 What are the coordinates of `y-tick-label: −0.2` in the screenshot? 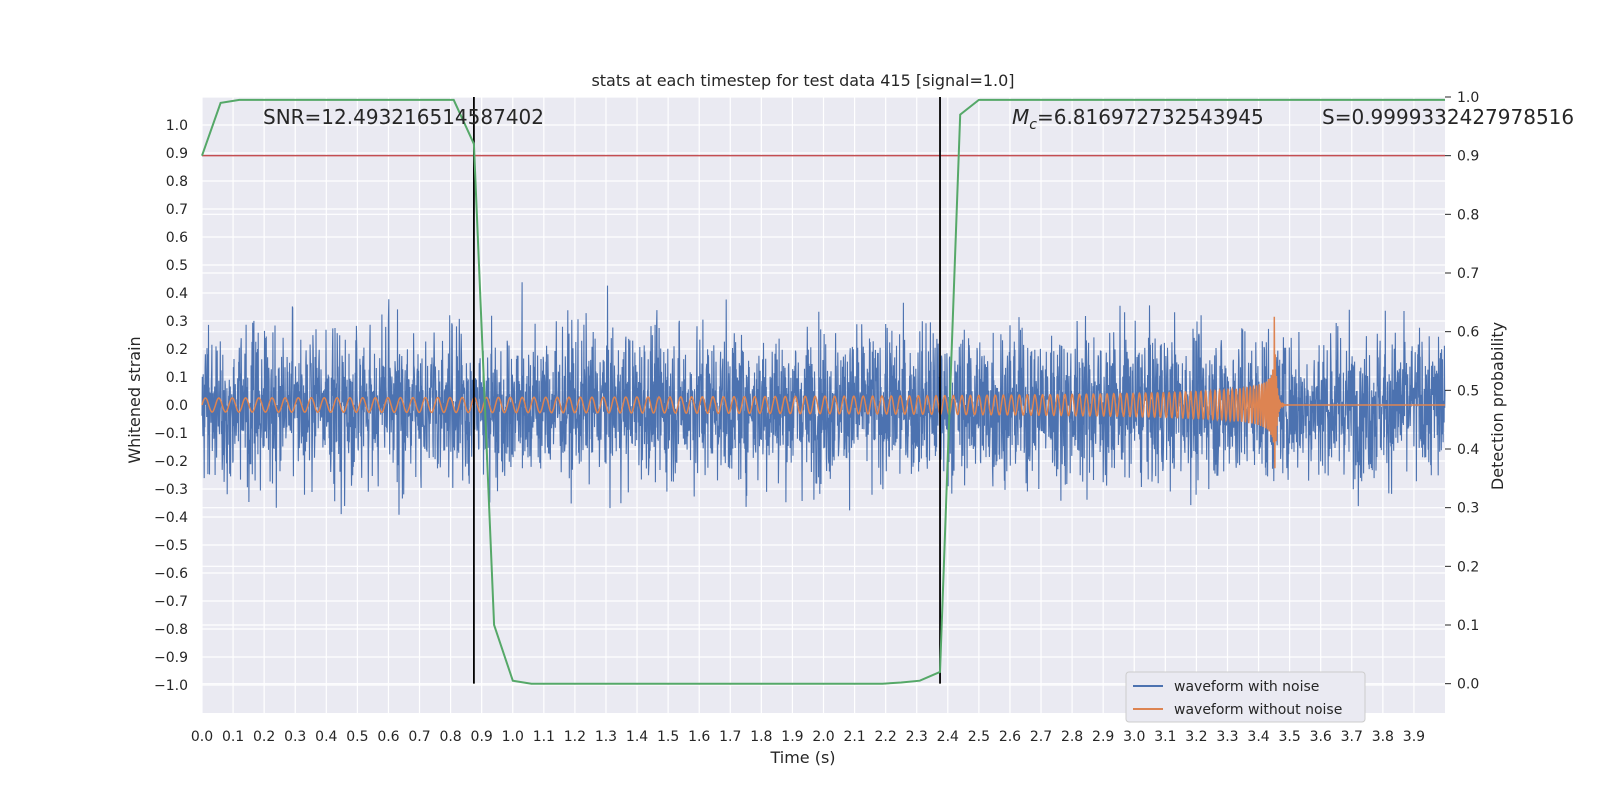 It's located at (171, 462).